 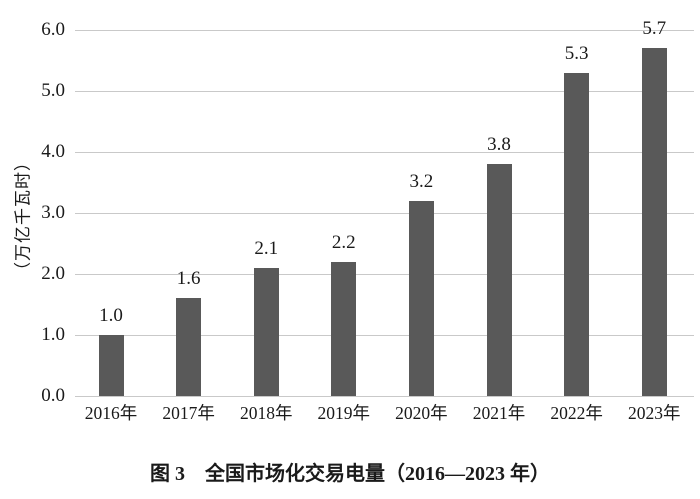 What do you see at coordinates (576, 53) in the screenshot?
I see `bar-value-label: 5.3` at bounding box center [576, 53].